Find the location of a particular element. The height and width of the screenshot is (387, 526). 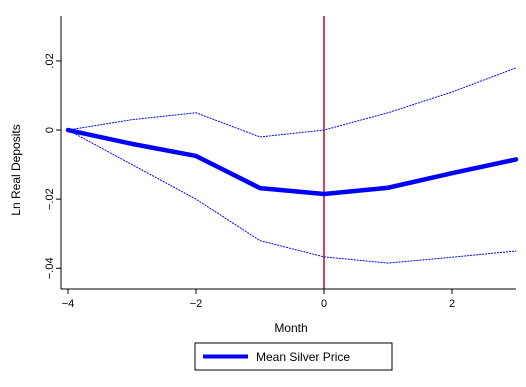

y-tick-label: −.02 is located at coordinates (50, 199).